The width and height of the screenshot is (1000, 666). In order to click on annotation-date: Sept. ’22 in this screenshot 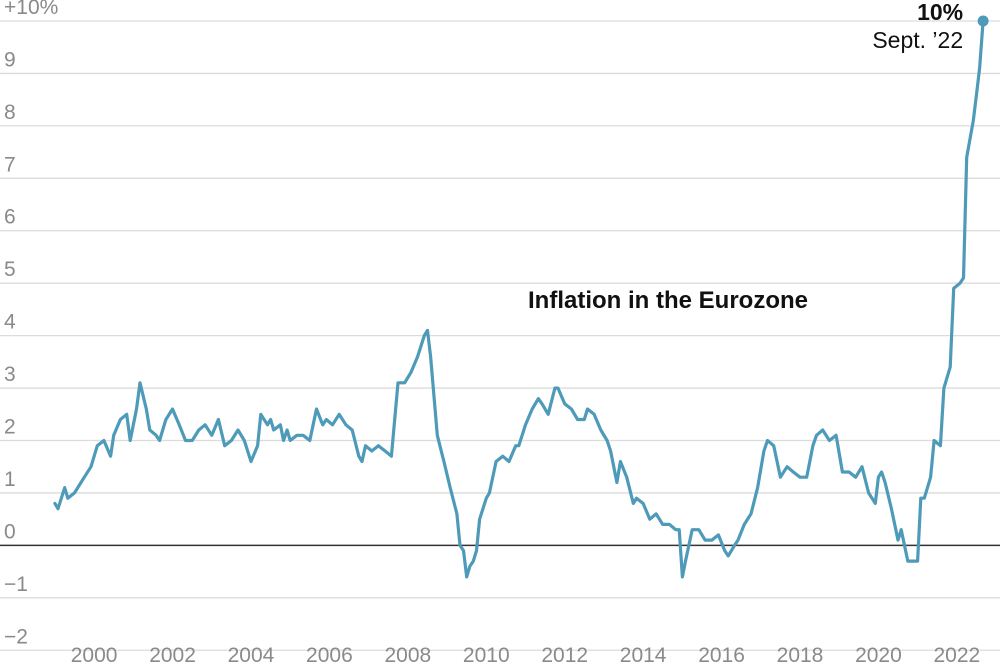, I will do `click(917, 40)`.